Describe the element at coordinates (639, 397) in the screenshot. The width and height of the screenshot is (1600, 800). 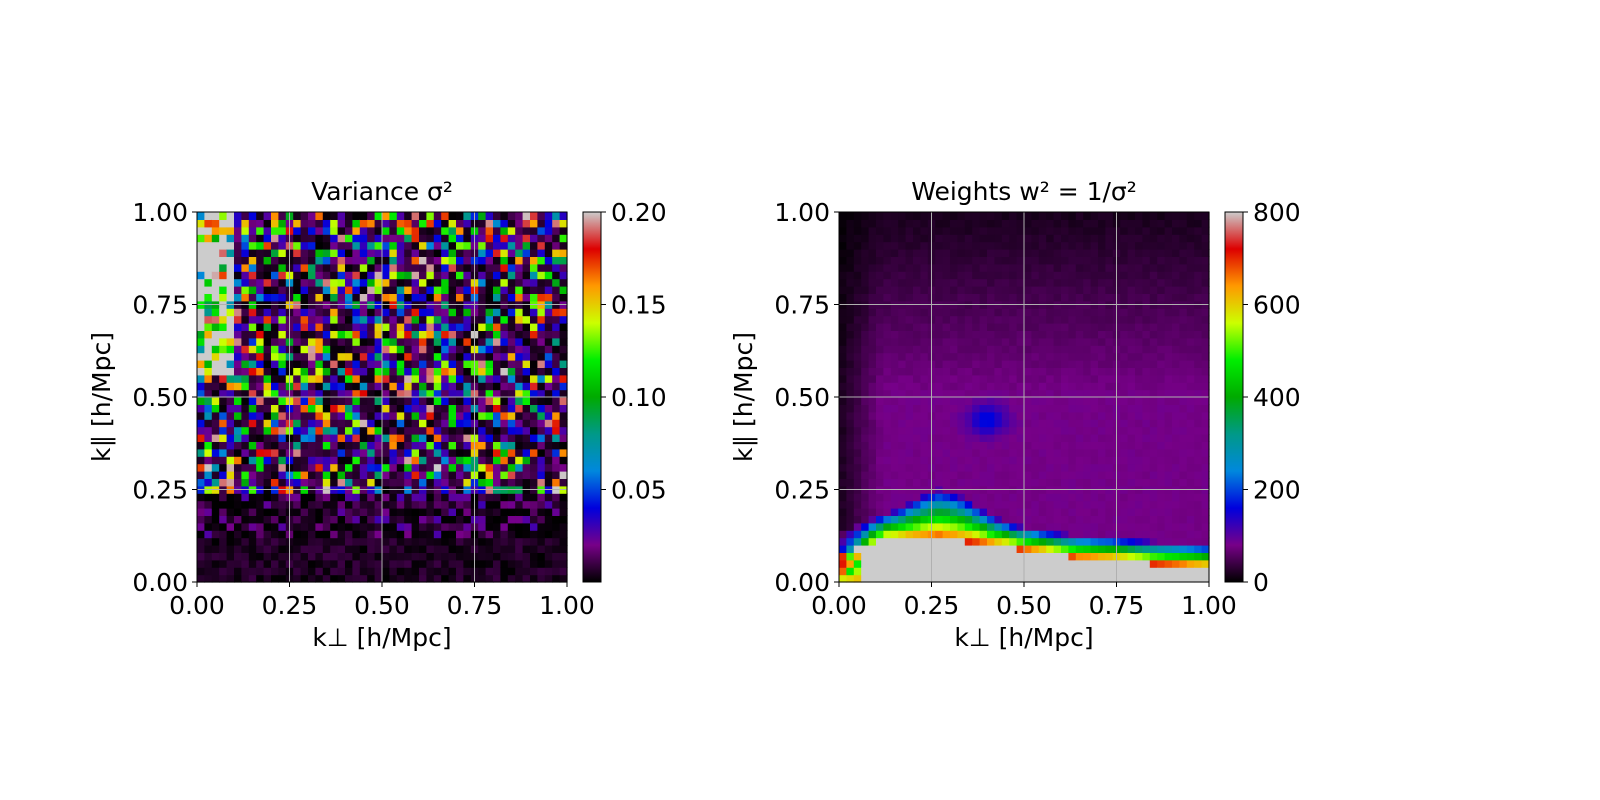
I see `colorbar-tick-label: 0.10` at that location.